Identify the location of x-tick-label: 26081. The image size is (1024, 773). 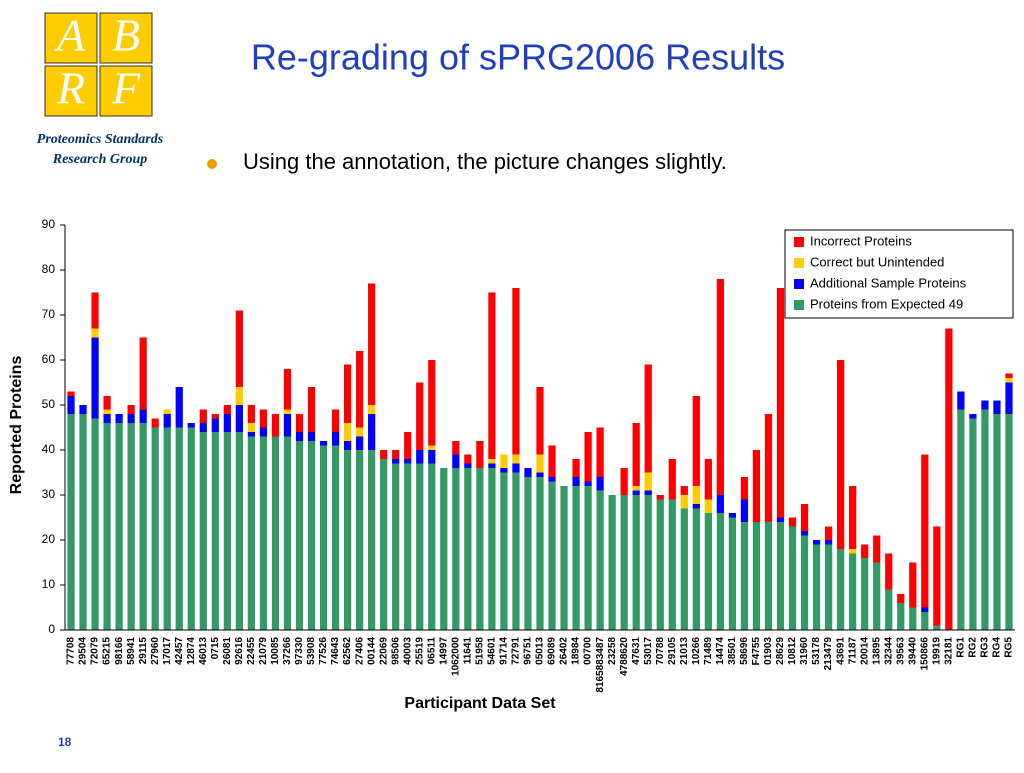
(227, 651).